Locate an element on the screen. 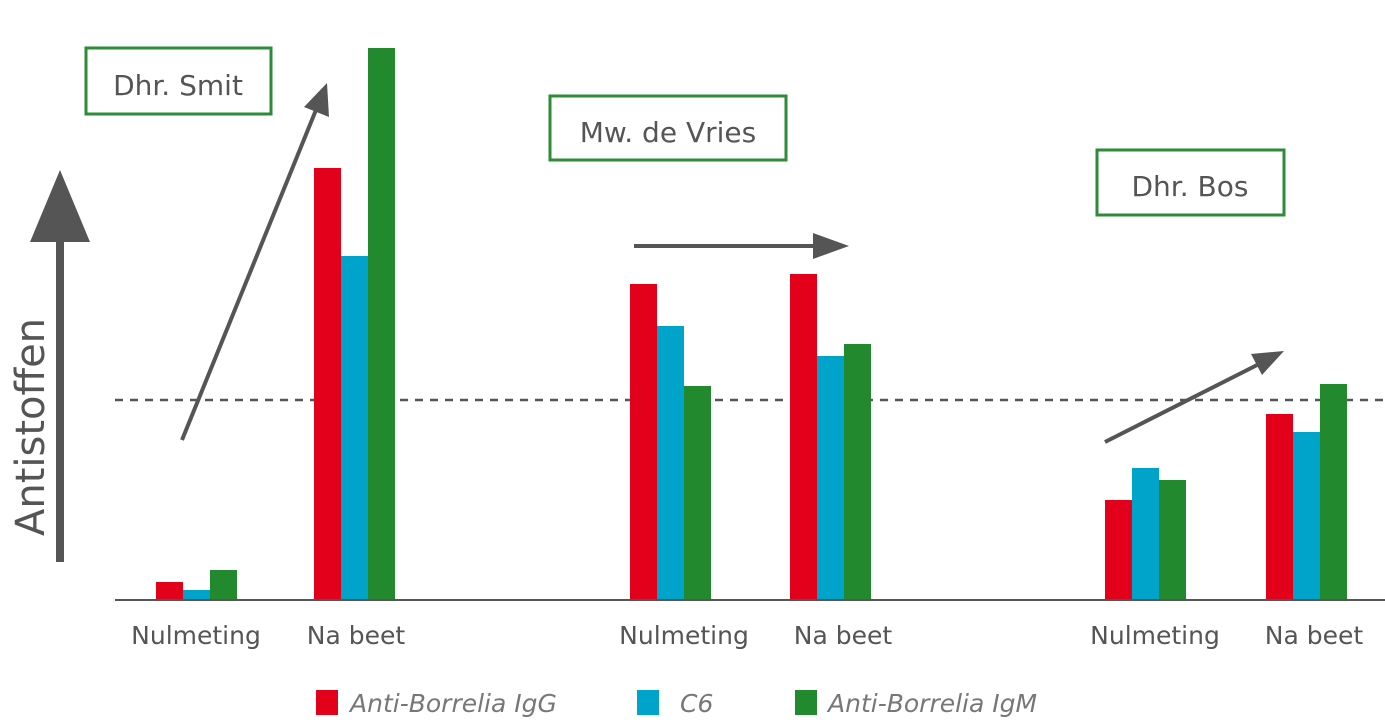  patient-box-bos: Dhr. Bos is located at coordinates (1190, 182).